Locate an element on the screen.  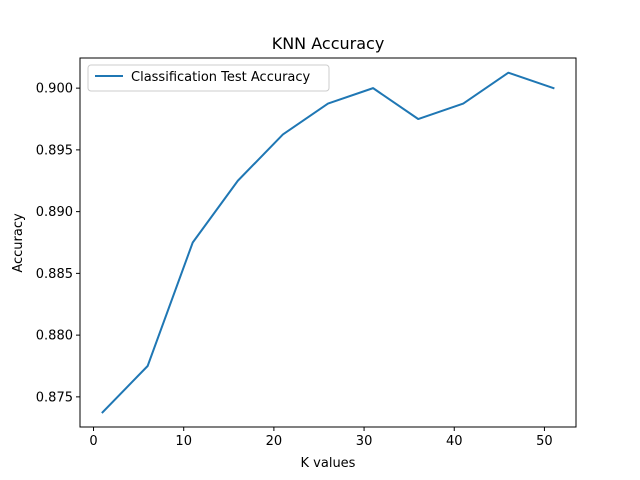
y-axis-label: Accuracy is located at coordinates (18, 243).